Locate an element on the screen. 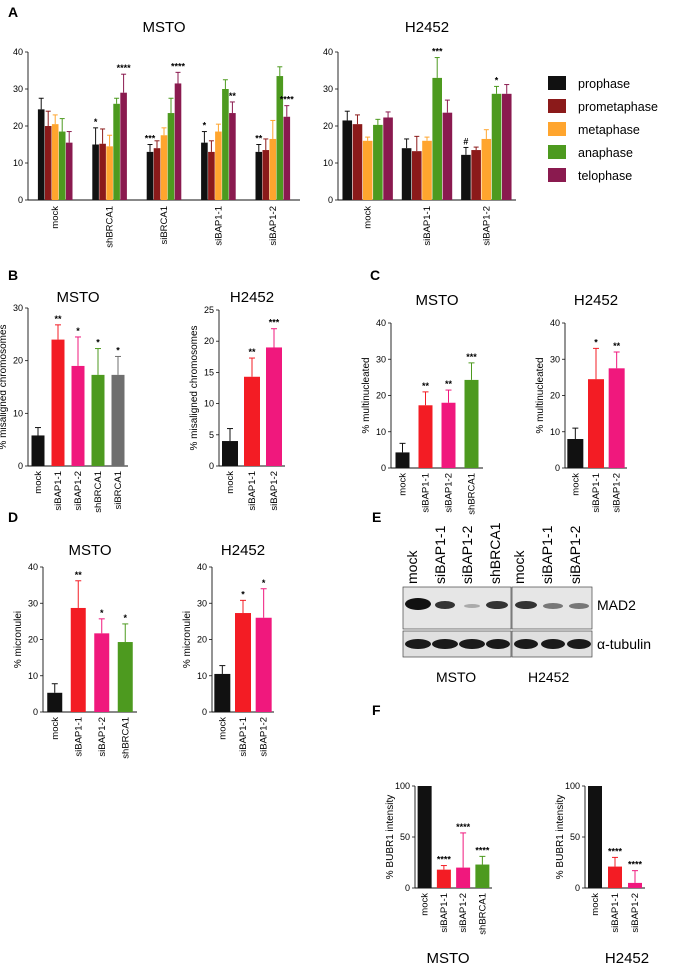  lane-label-msto-3: siBAP1-2 is located at coordinates (467, 554).